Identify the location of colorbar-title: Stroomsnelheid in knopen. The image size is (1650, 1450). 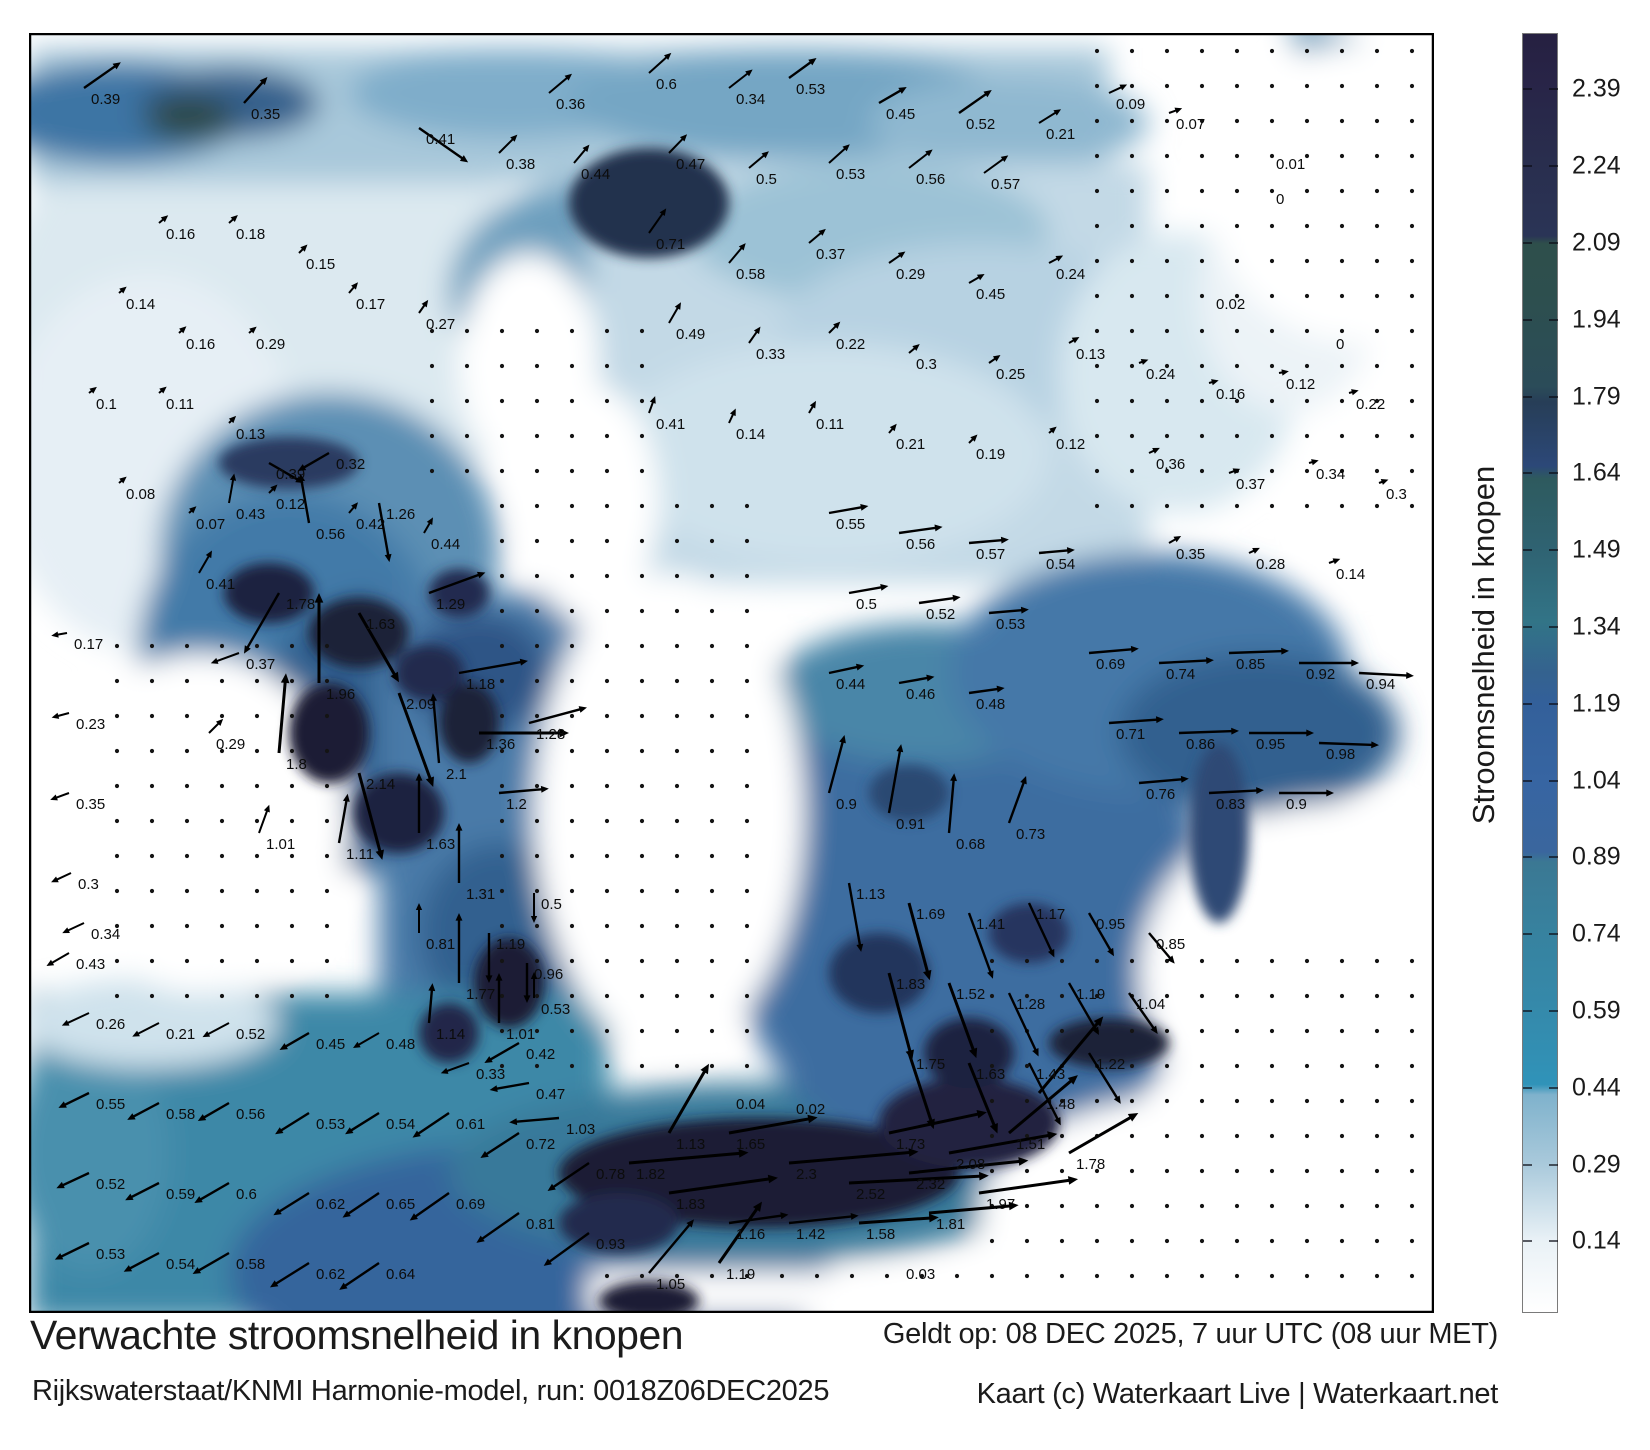
(1483, 645).